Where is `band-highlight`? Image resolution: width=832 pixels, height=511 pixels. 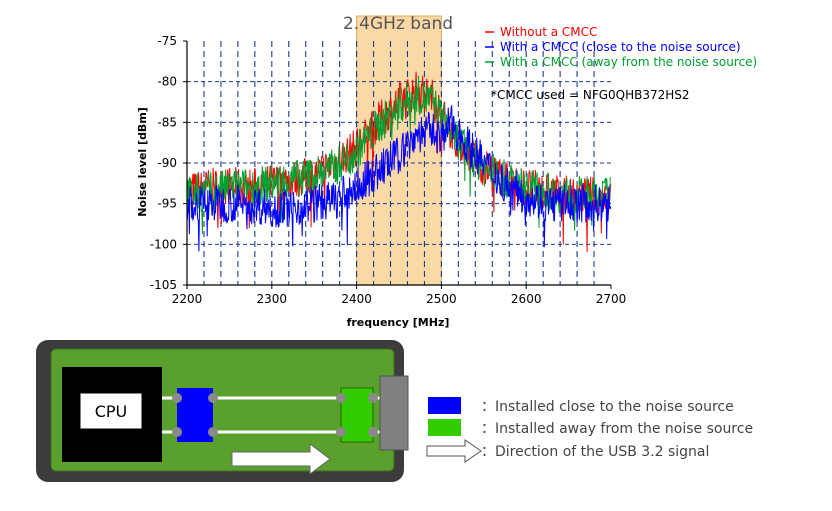 band-highlight is located at coordinates (399, 150).